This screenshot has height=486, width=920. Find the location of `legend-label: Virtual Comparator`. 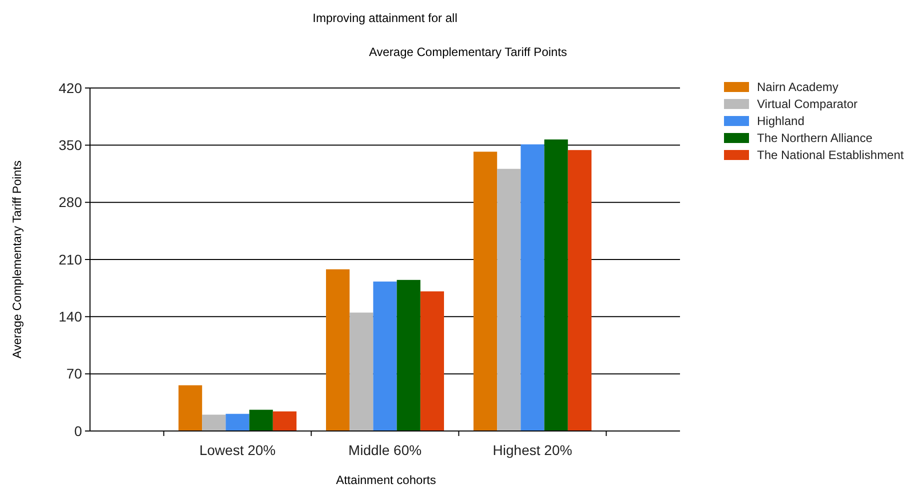

legend-label: Virtual Comparator is located at coordinates (807, 104).